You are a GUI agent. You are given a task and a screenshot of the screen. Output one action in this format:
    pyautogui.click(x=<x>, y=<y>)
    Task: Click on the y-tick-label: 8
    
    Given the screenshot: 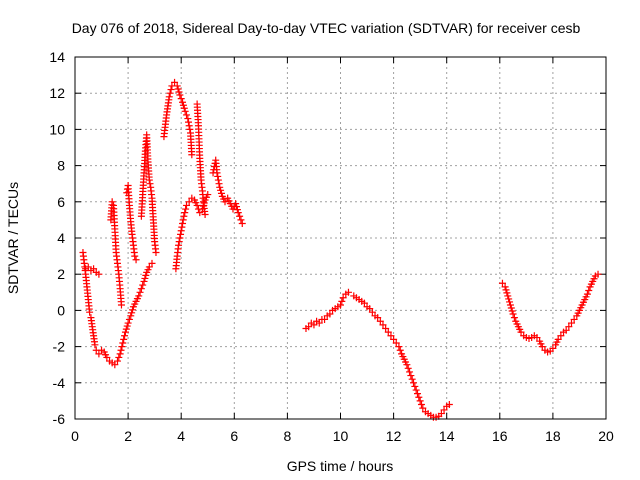 What is the action you would take?
    pyautogui.click(x=61, y=166)
    